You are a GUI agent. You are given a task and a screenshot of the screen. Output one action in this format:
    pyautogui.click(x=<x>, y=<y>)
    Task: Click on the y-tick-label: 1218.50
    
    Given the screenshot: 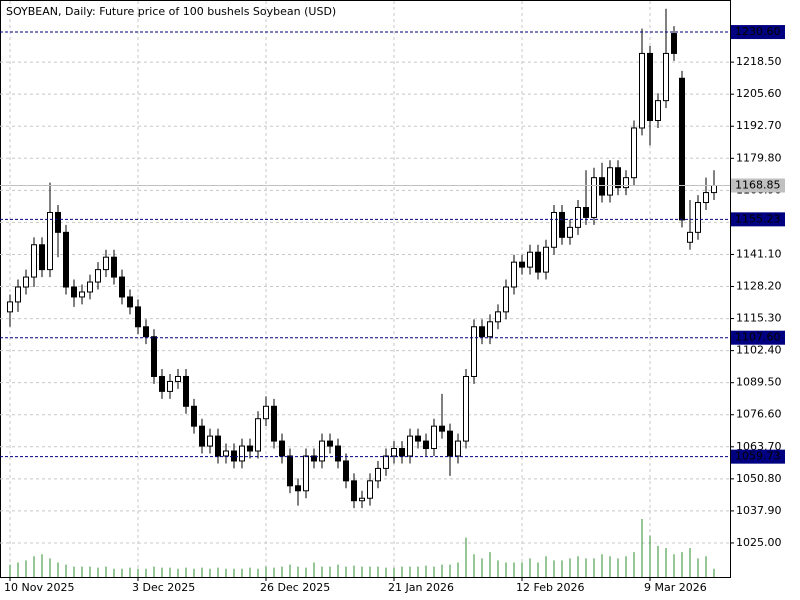 What is the action you would take?
    pyautogui.click(x=759, y=61)
    